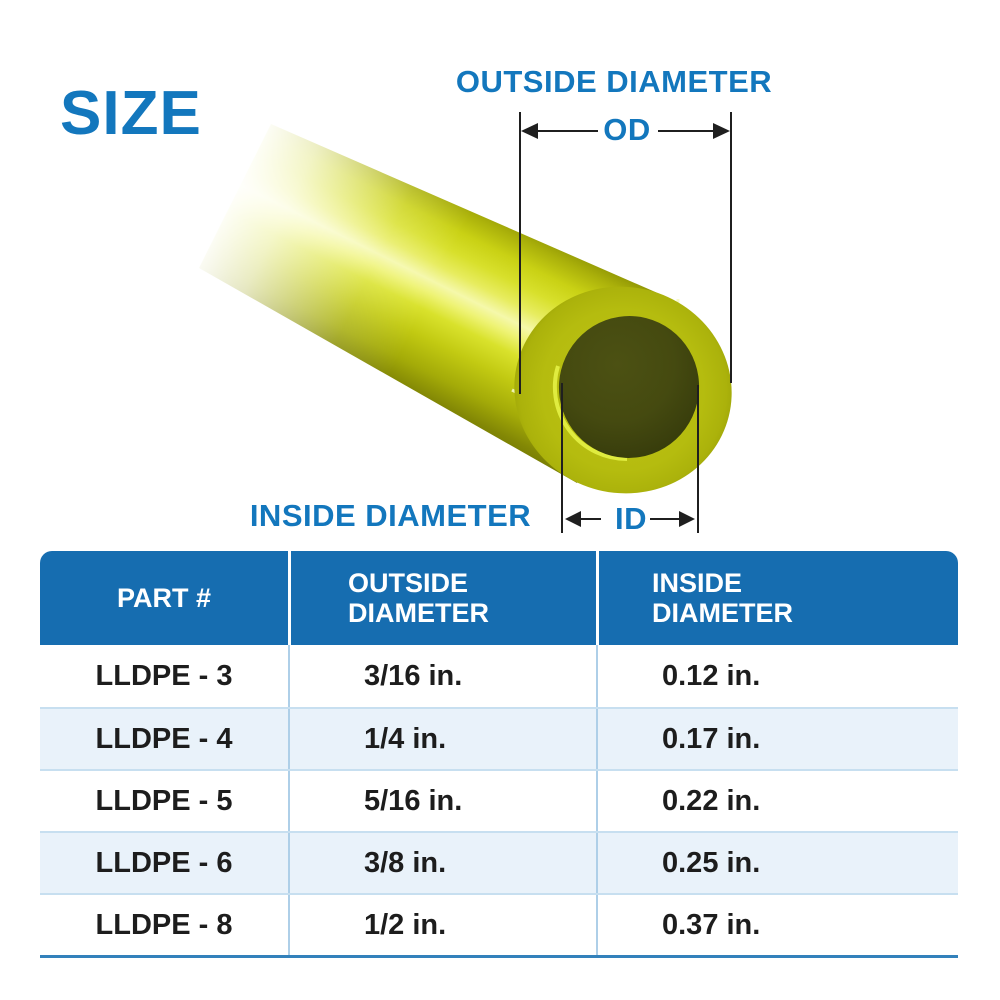 This screenshot has height=1000, width=1000. Describe the element at coordinates (442, 676) in the screenshot. I see `cell-outside-diameter: 3/16 in.` at that location.